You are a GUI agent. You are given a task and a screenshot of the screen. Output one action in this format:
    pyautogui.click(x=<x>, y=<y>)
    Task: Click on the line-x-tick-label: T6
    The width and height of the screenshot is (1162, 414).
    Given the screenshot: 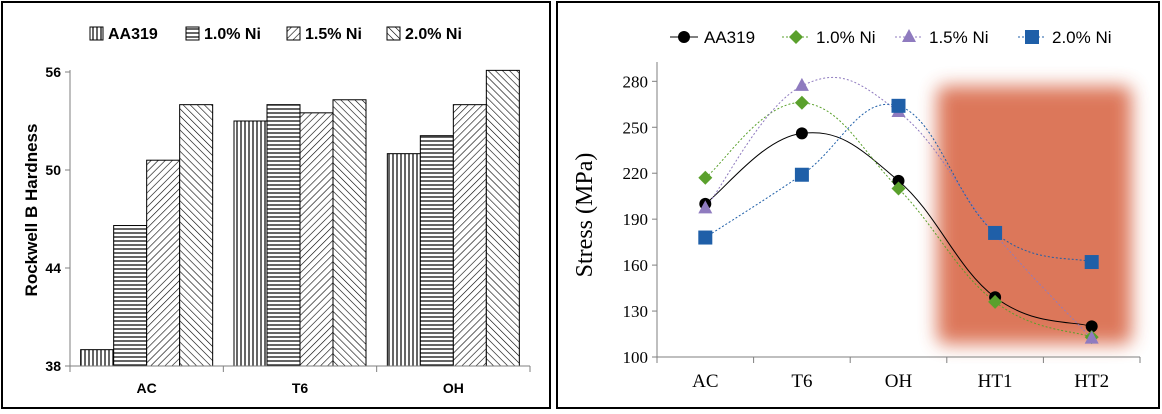 What is the action you would take?
    pyautogui.click(x=801, y=381)
    